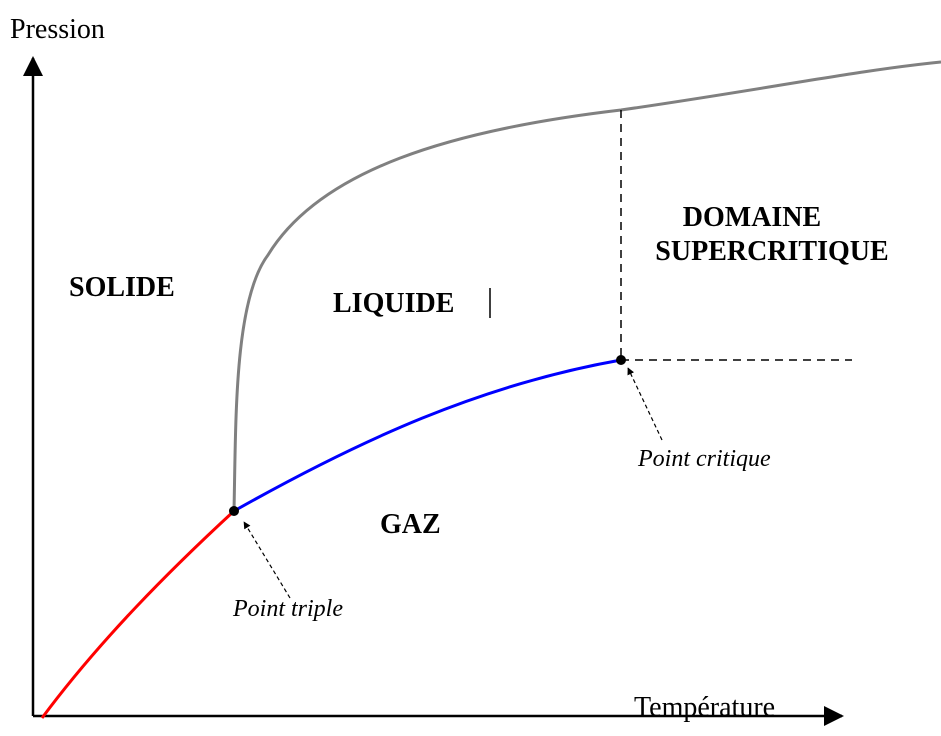 This screenshot has height=736, width=941. What do you see at coordinates (57, 29) in the screenshot?
I see `y-axis-label: Pression` at bounding box center [57, 29].